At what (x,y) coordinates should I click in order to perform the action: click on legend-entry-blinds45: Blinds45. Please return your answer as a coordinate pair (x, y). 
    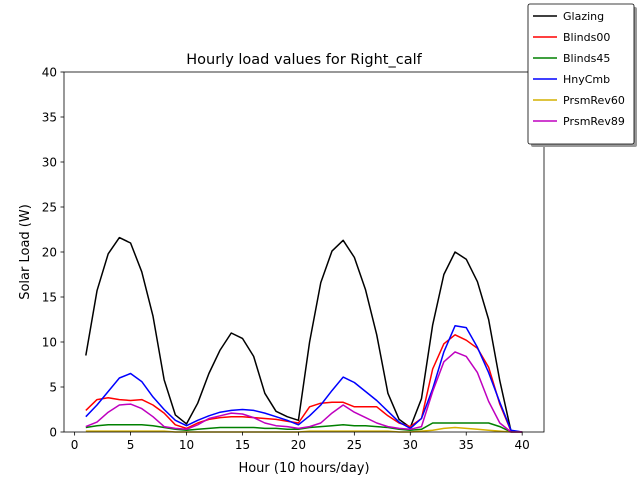
    Looking at the image, I should click on (586, 58).